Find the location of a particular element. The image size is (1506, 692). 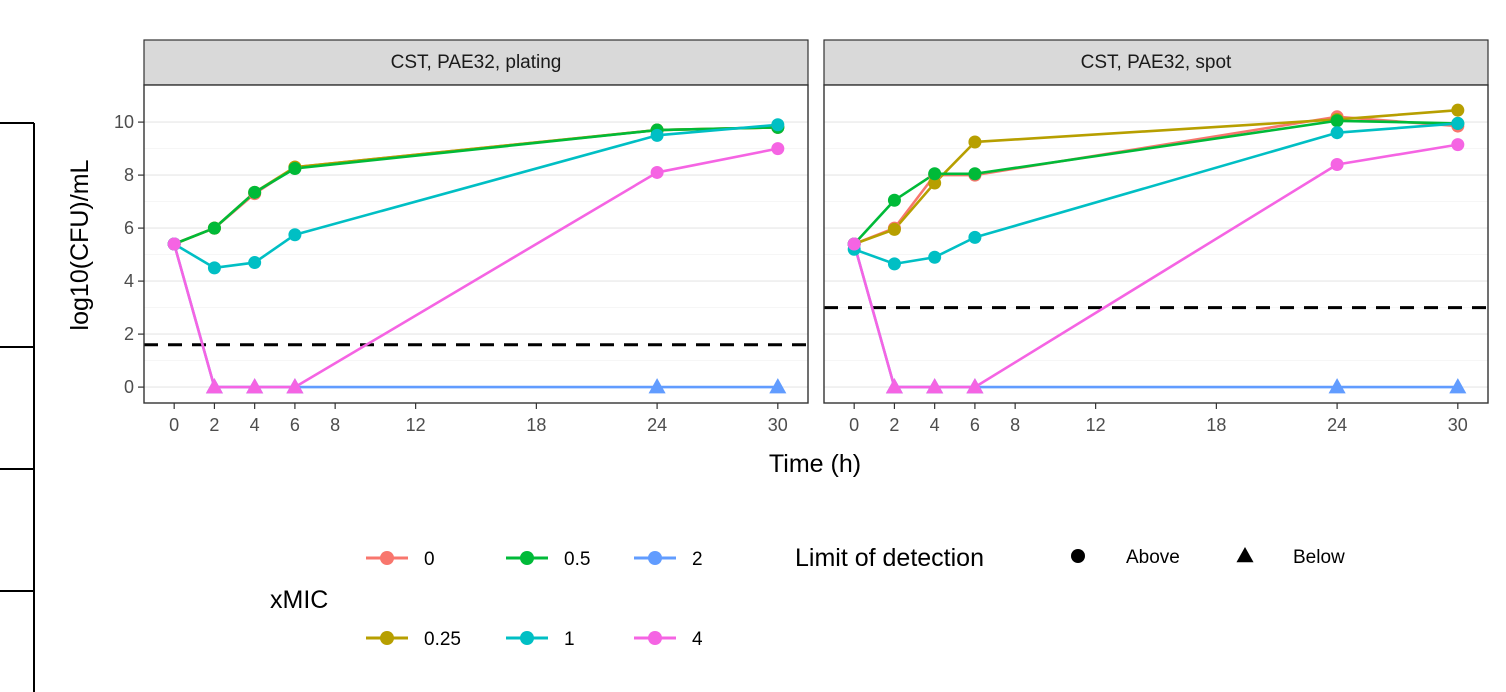

legend-shape-circle is located at coordinates (1078, 556).